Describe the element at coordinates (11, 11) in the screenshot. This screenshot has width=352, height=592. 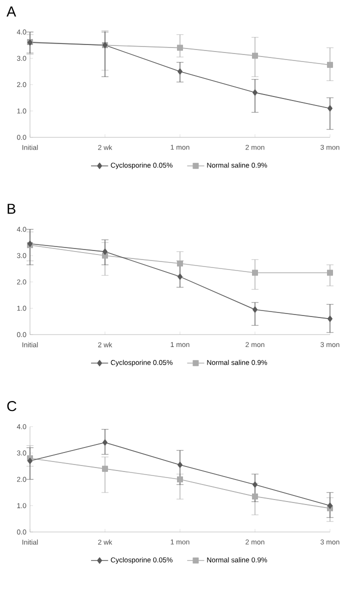
I see `chart-title: A` at that location.